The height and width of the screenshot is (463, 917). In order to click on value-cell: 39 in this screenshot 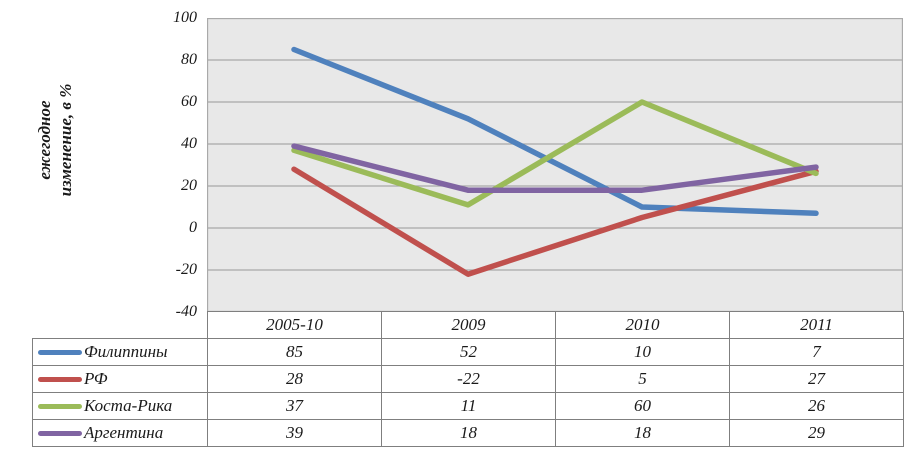, I will do `click(294, 433)`.